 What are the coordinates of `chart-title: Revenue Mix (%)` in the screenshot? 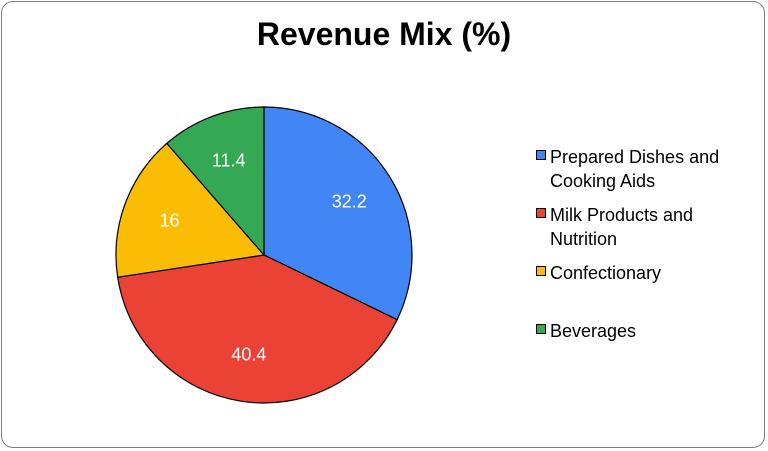 It's located at (384, 34).